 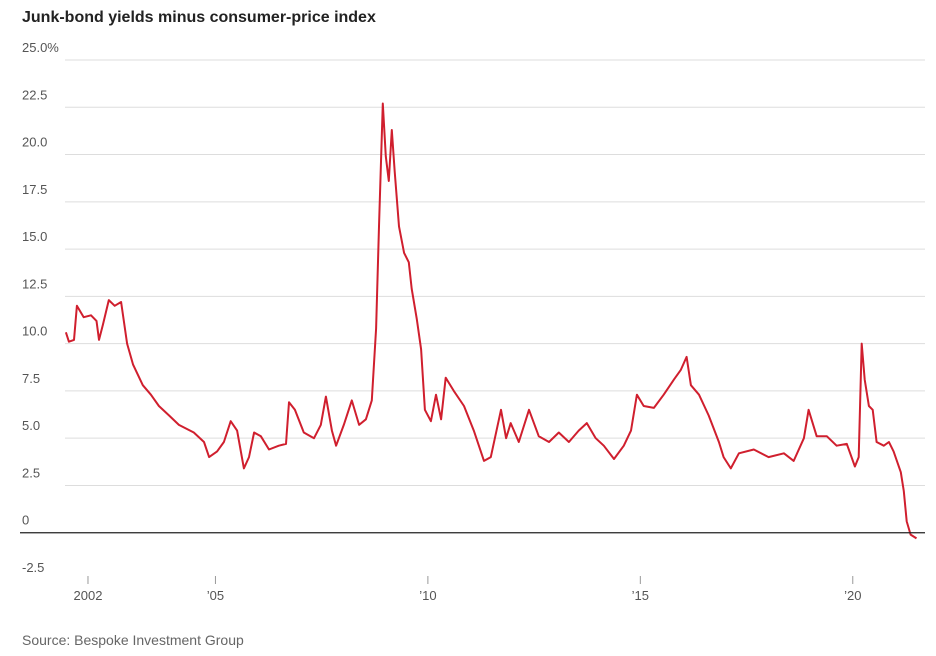 What do you see at coordinates (34, 331) in the screenshot?
I see `y-tick-label: 10.0` at bounding box center [34, 331].